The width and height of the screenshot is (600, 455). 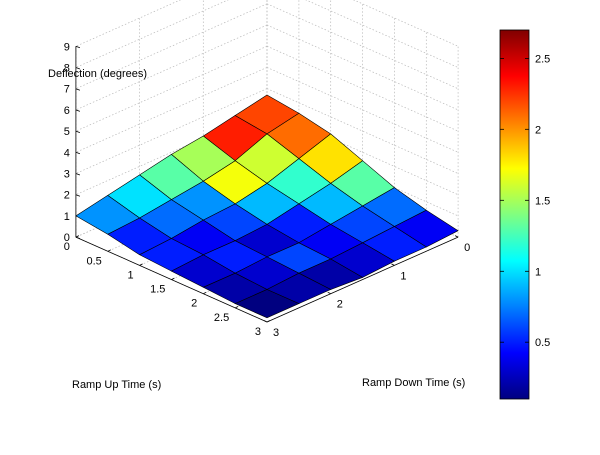 I want to click on x-axis-label: Ramp Up Time (s), so click(x=116, y=385).